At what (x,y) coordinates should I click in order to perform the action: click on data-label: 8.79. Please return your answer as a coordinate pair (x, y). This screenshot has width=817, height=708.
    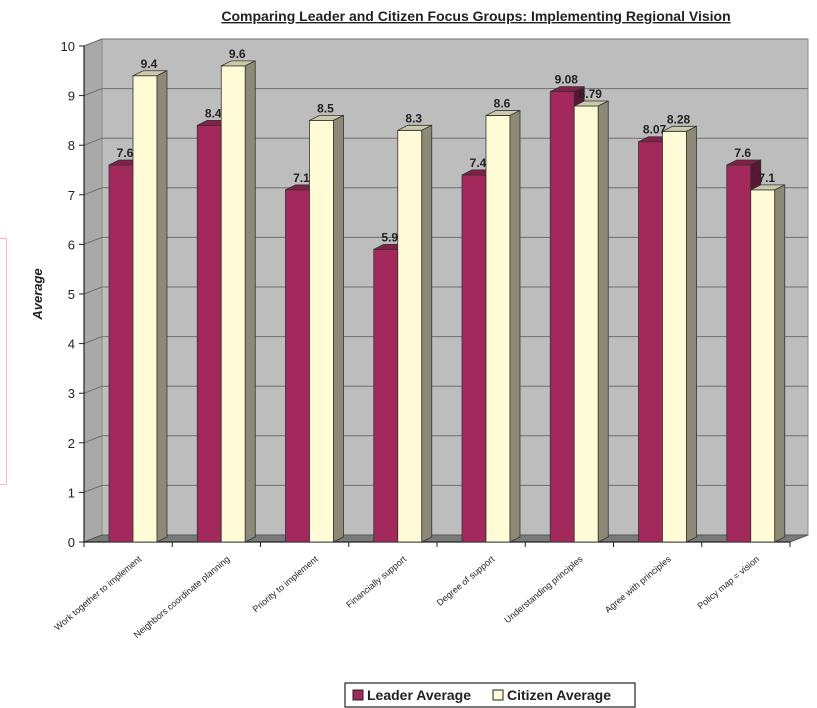
    Looking at the image, I should click on (591, 94).